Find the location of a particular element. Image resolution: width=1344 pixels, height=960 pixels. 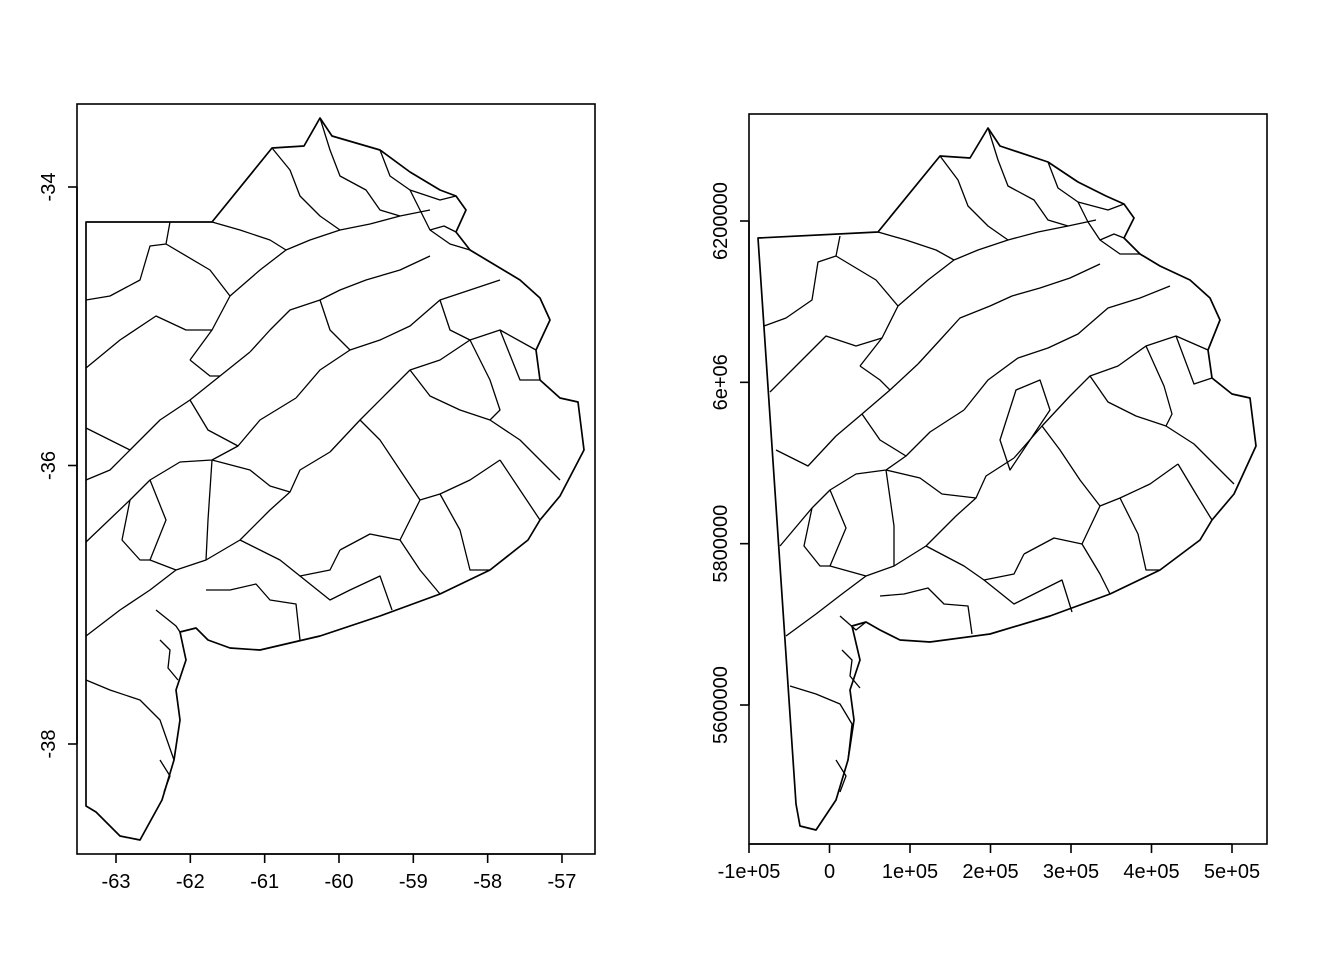

x-tick-label: 4e+05 is located at coordinates (1151, 872).